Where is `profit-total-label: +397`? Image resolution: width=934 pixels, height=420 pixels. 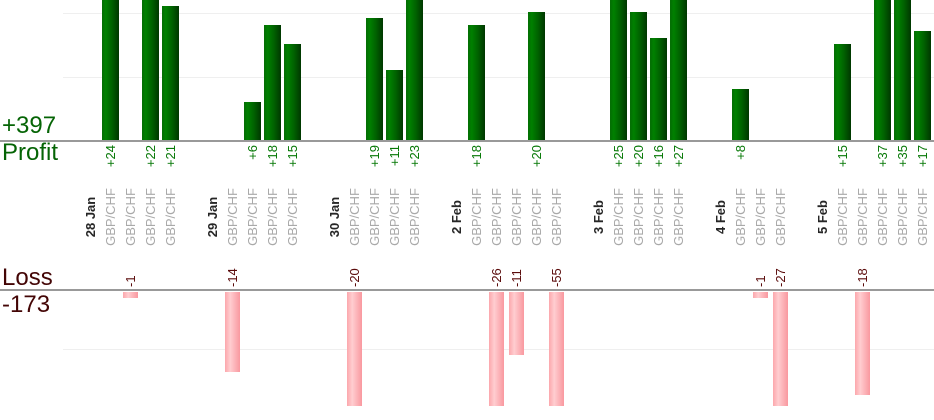 profit-total-label: +397 is located at coordinates (29, 125).